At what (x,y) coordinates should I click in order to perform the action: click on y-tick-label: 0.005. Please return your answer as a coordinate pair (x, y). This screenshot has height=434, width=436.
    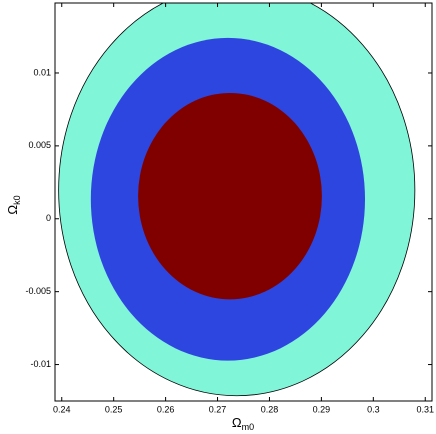
    Looking at the image, I should click on (39, 145).